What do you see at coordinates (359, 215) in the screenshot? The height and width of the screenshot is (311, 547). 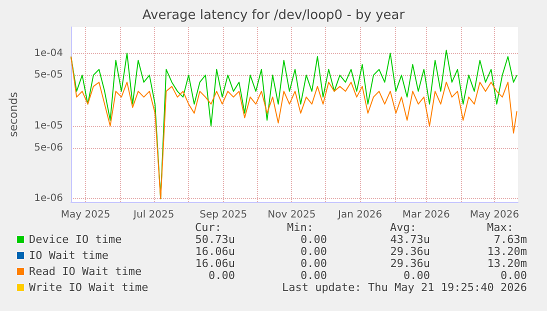 I see `x-tick-label: Jan 2026` at bounding box center [359, 215].